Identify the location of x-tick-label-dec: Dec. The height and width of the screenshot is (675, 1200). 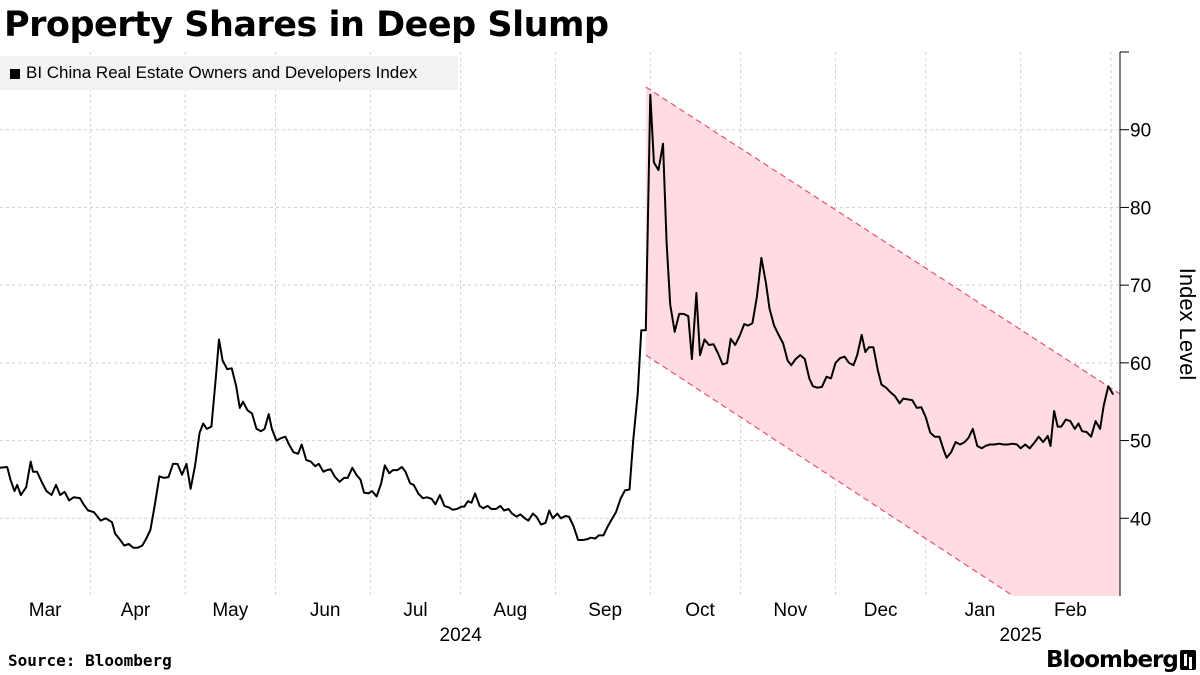
(881, 610).